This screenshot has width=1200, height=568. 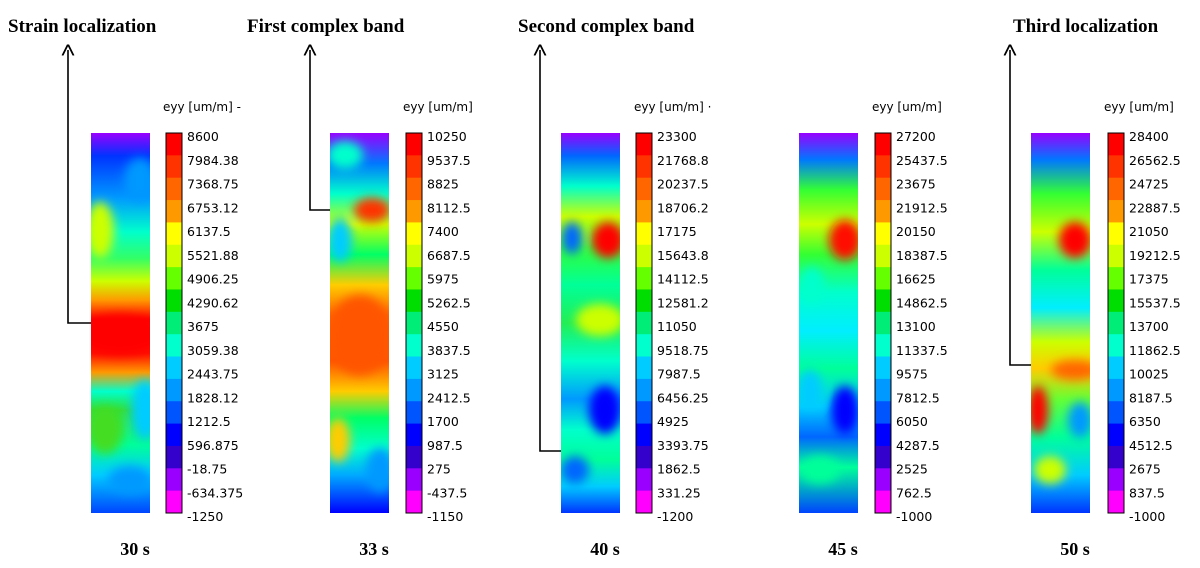 What do you see at coordinates (203, 136) in the screenshot?
I see `colorbar-tick-label: 8600` at bounding box center [203, 136].